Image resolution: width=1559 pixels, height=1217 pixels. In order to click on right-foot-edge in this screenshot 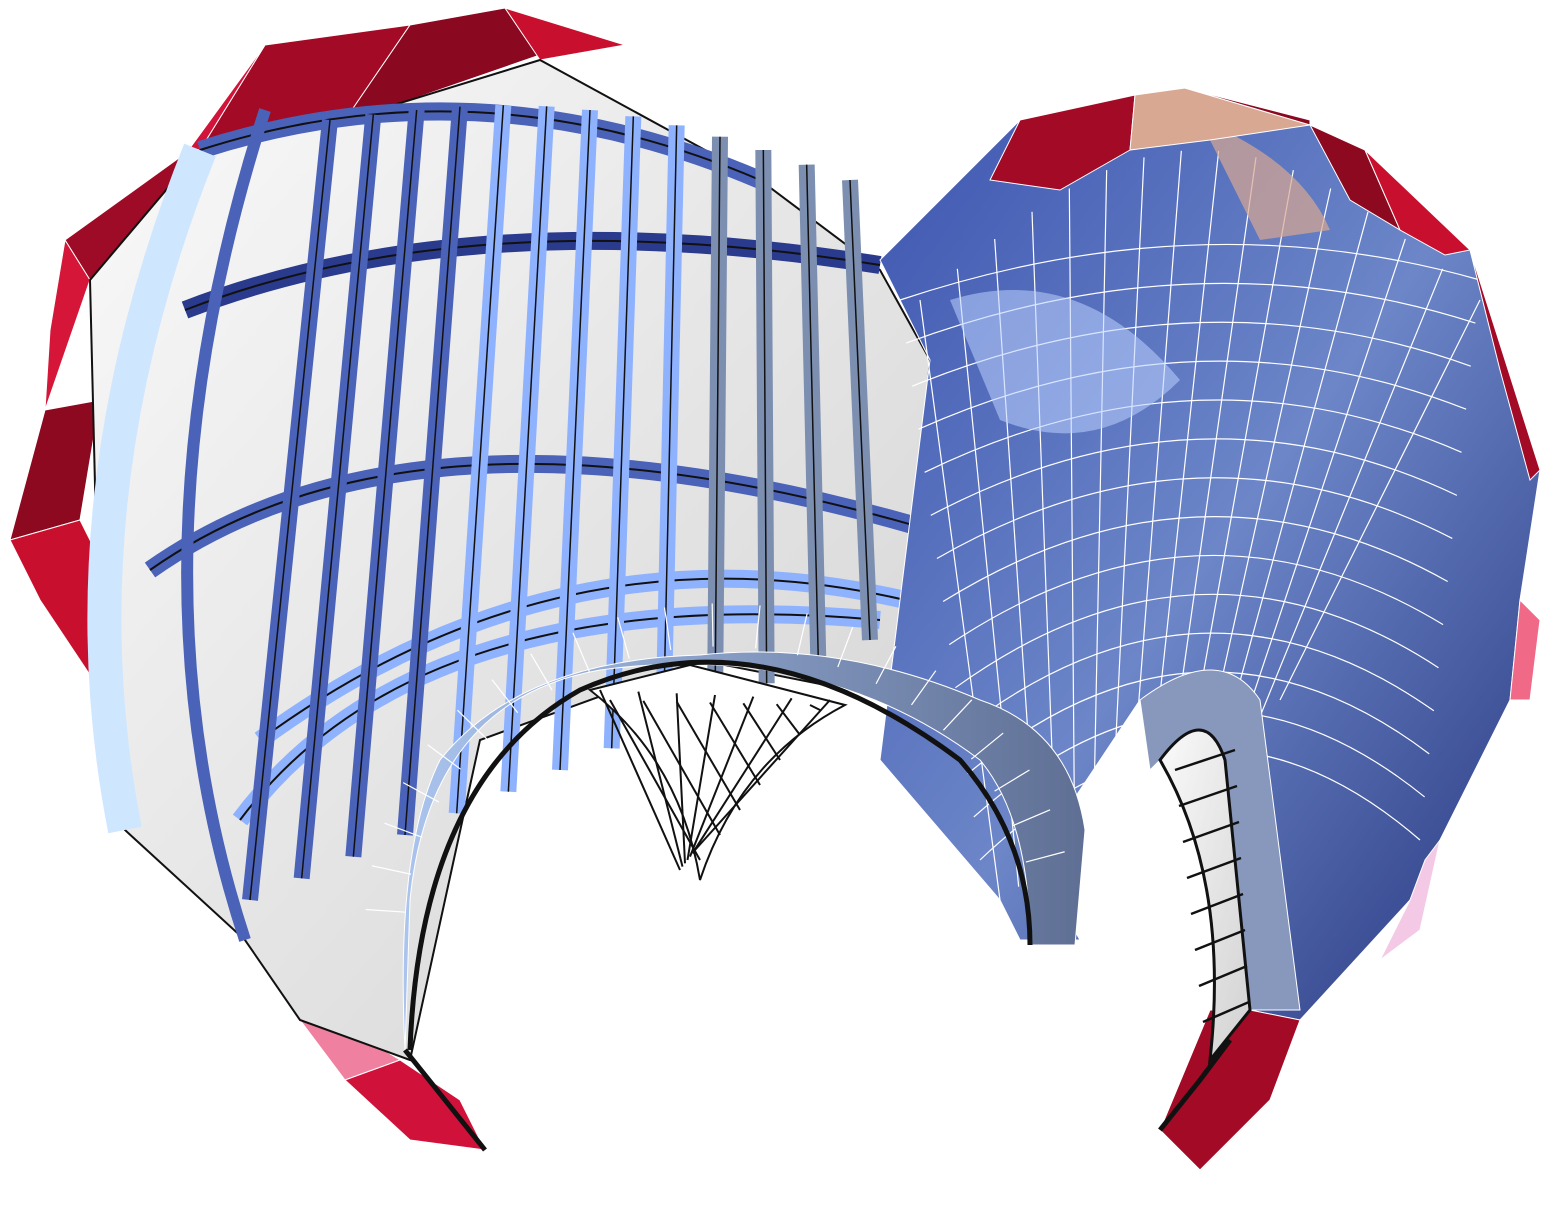, I will do `click(1195, 1085)`.